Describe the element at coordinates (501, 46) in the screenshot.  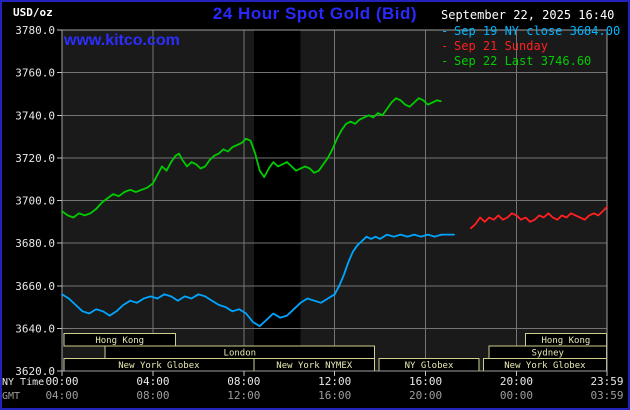
I see `legend-label: Sep 21 Sunday` at that location.